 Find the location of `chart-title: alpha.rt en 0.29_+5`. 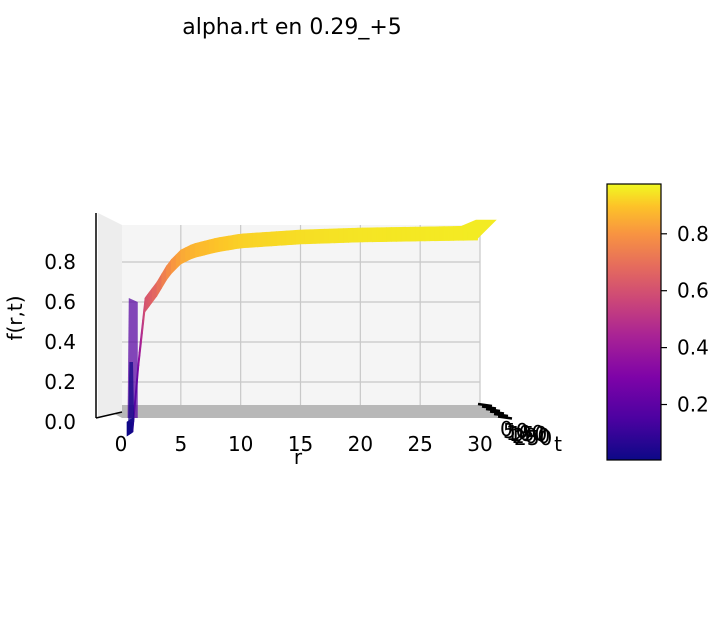

chart-title: alpha.rt en 0.29_+5 is located at coordinates (292, 27).